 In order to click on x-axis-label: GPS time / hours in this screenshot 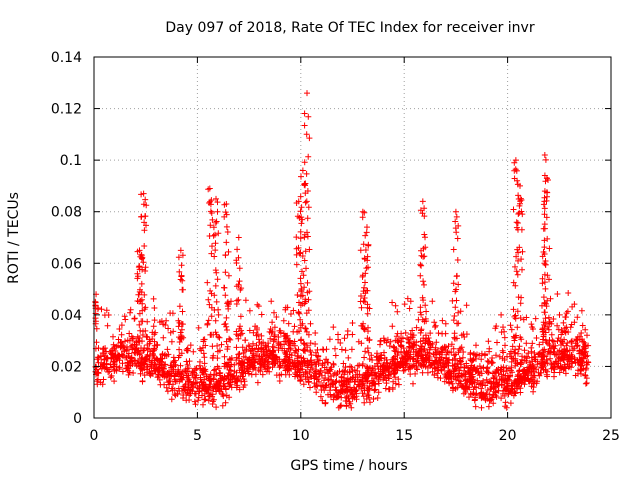, I will do `click(348, 466)`.